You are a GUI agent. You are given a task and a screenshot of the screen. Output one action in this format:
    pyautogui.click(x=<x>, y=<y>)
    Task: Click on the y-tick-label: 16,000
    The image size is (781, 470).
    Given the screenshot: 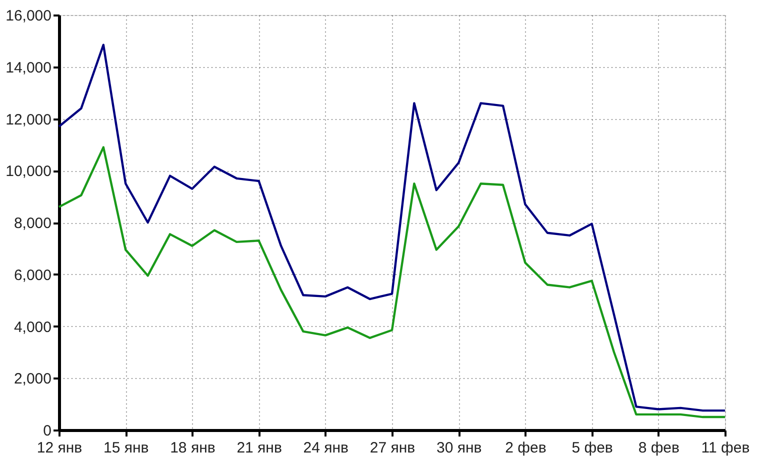 What is the action you would take?
    pyautogui.click(x=29, y=16)
    